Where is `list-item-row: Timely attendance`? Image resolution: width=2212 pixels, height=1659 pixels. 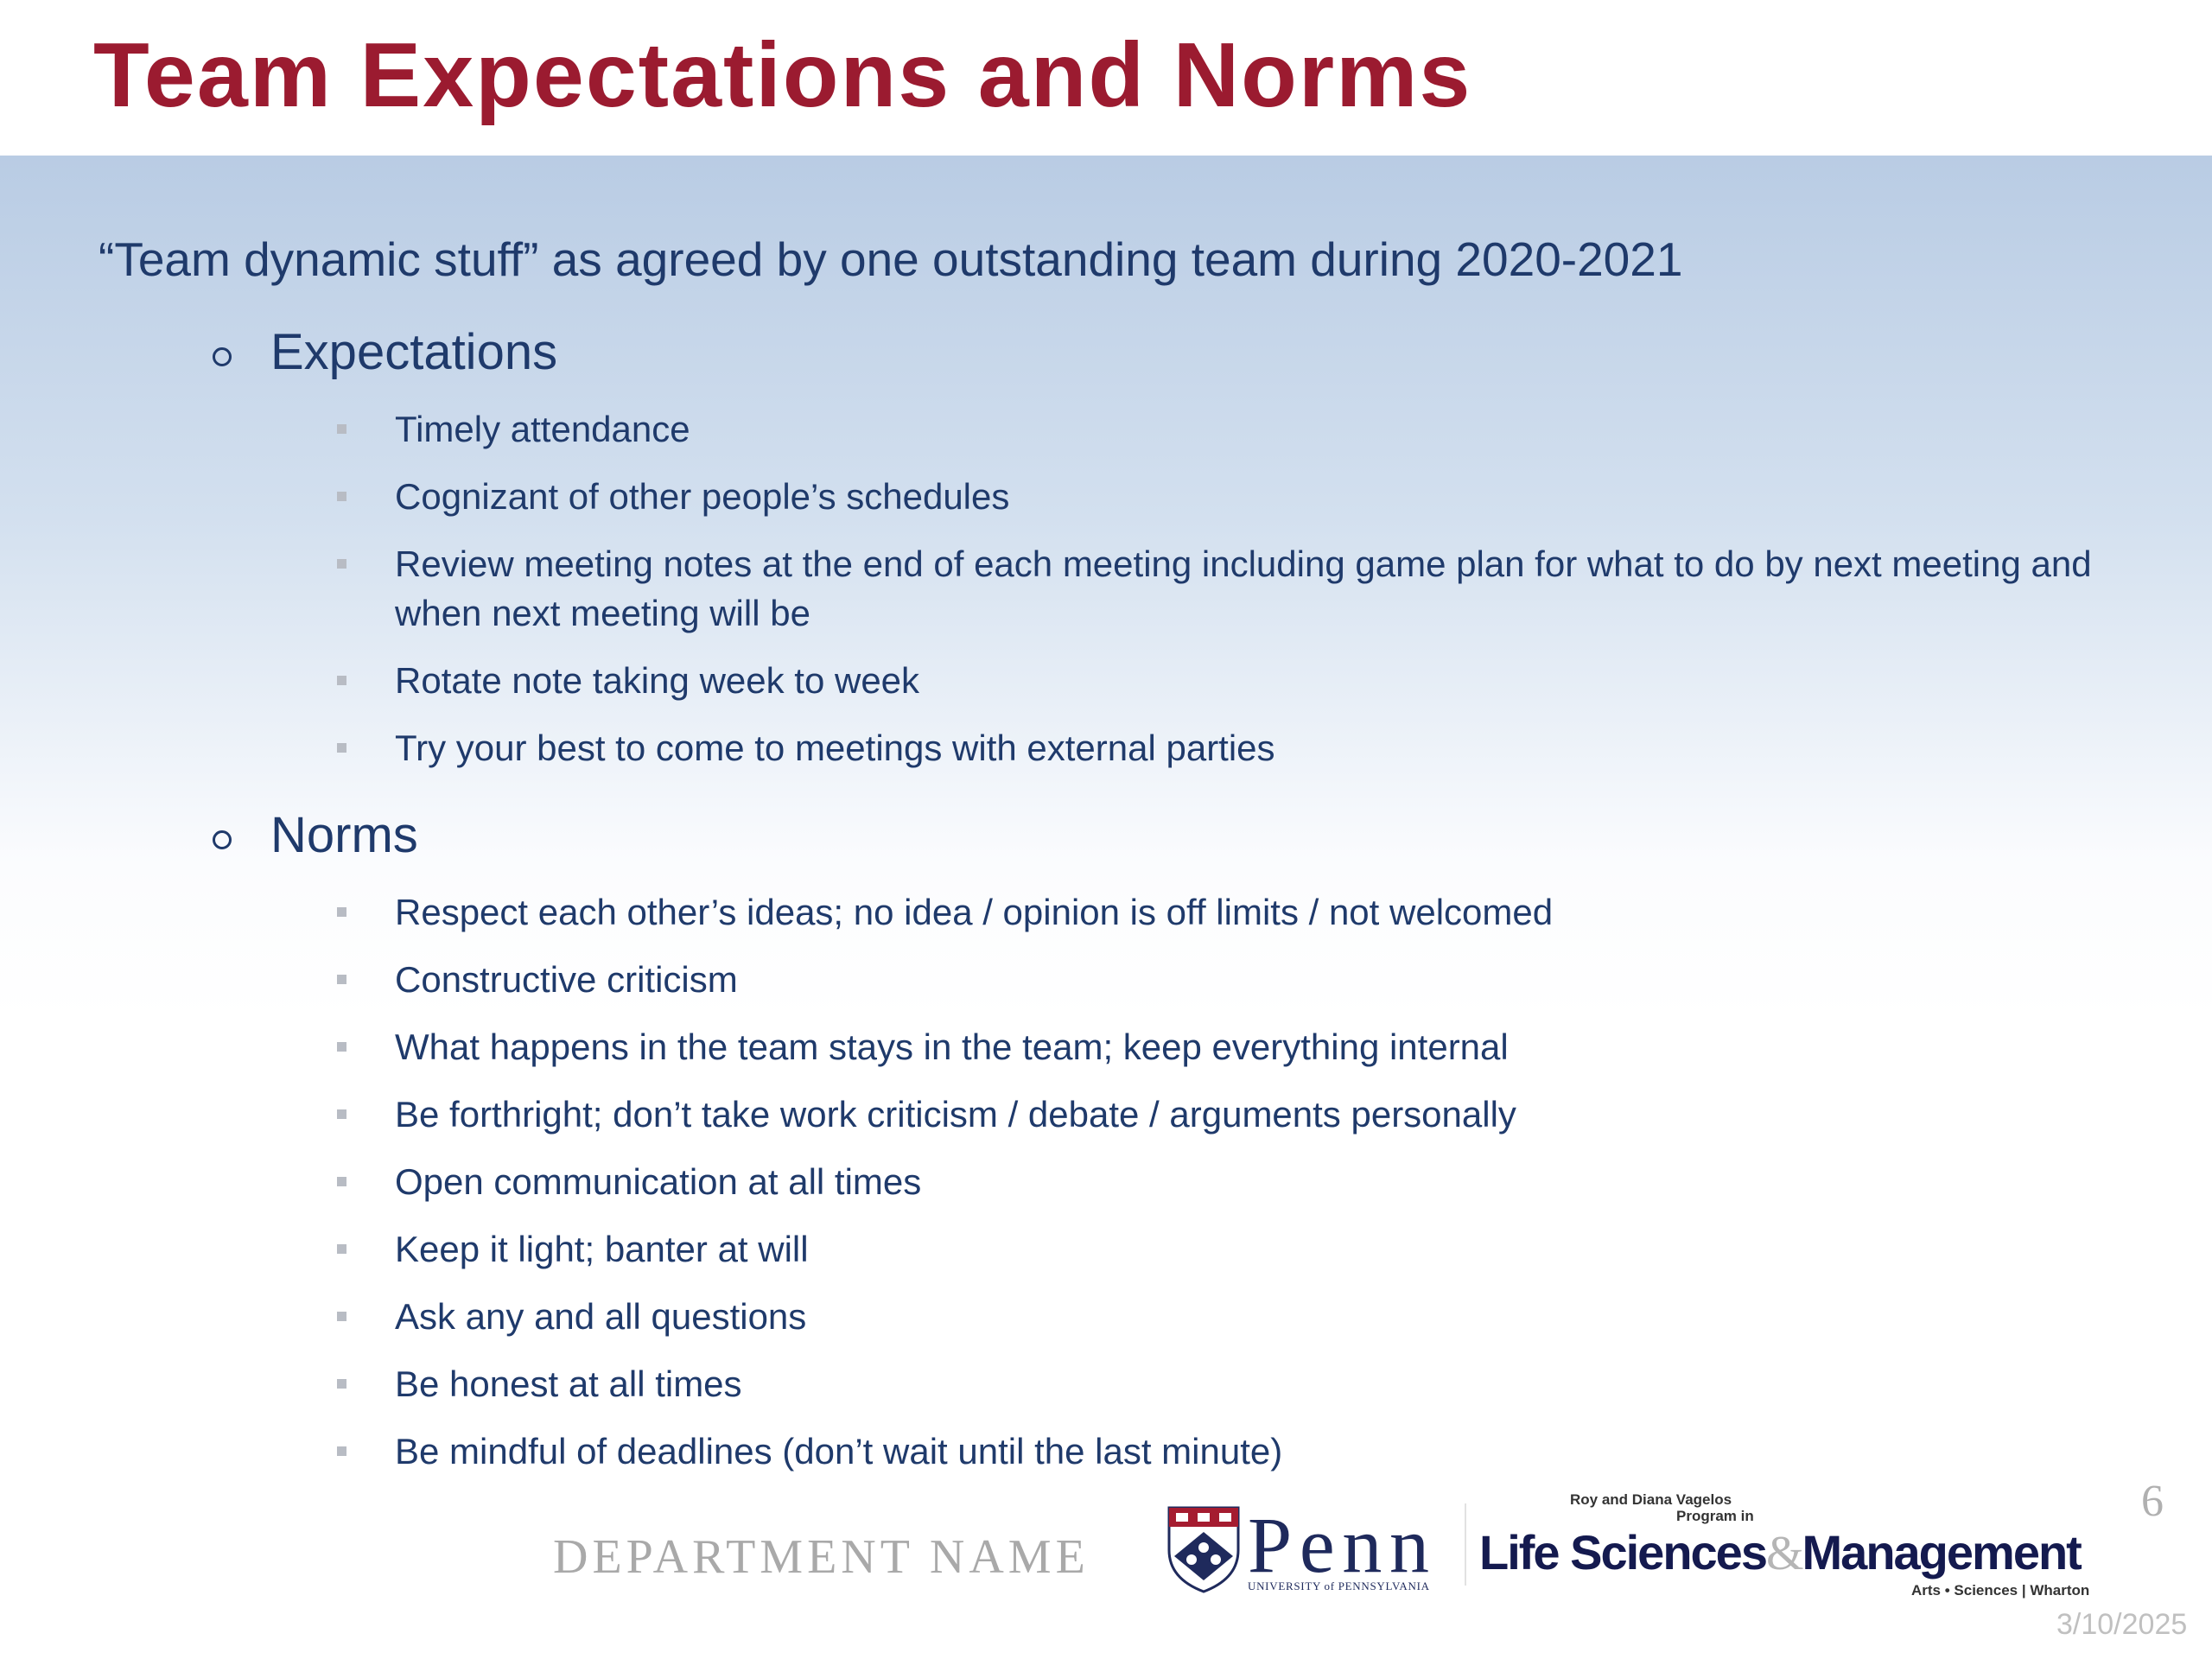 list-item-row: Timely attendance is located at coordinates (1274, 429).